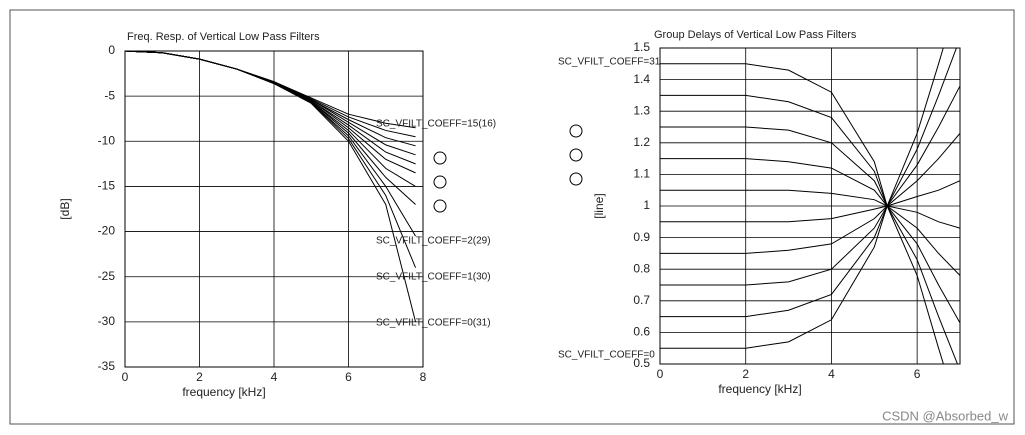 This screenshot has height=435, width=1025. Describe the element at coordinates (433, 277) in the screenshot. I see `annotation: SC_VFILT_COEFF=1(30)` at that location.